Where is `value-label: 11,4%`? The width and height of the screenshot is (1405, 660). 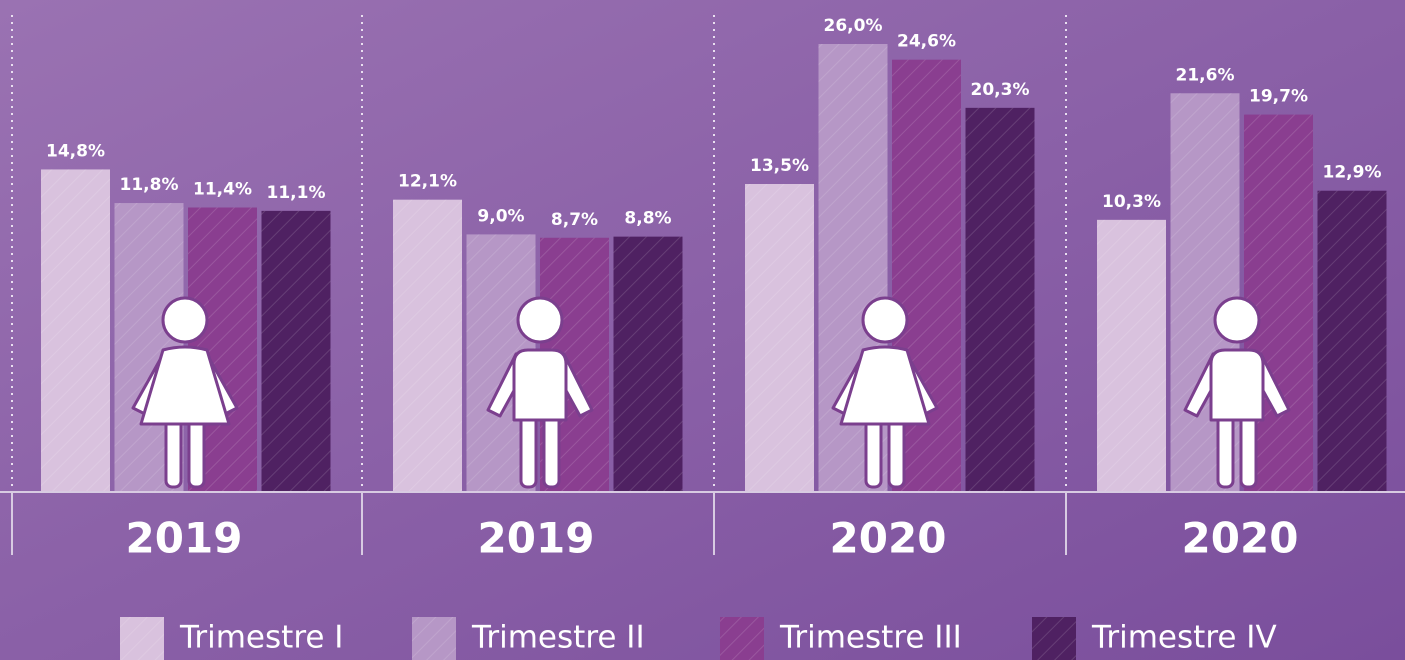
value-label: 11,4% is located at coordinates (222, 190).